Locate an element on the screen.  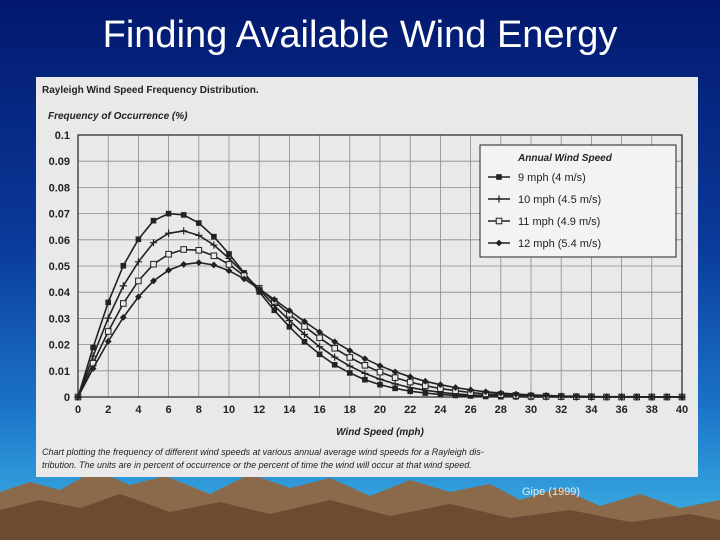
x-tick-label: 32 is located at coordinates (561, 410).